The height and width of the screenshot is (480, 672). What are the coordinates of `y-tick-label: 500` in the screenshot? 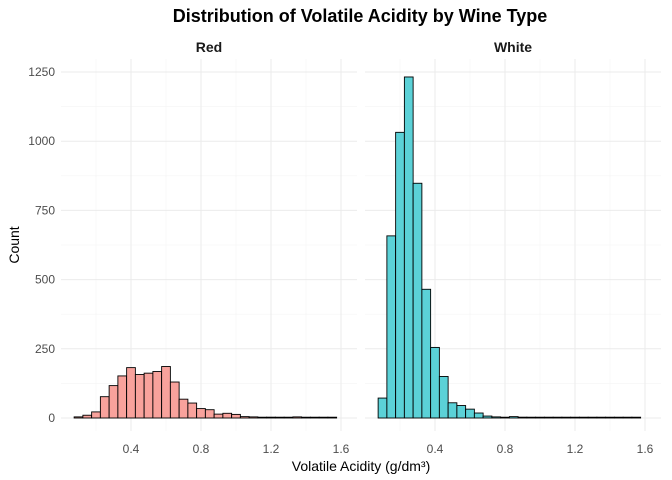 It's located at (45, 280).